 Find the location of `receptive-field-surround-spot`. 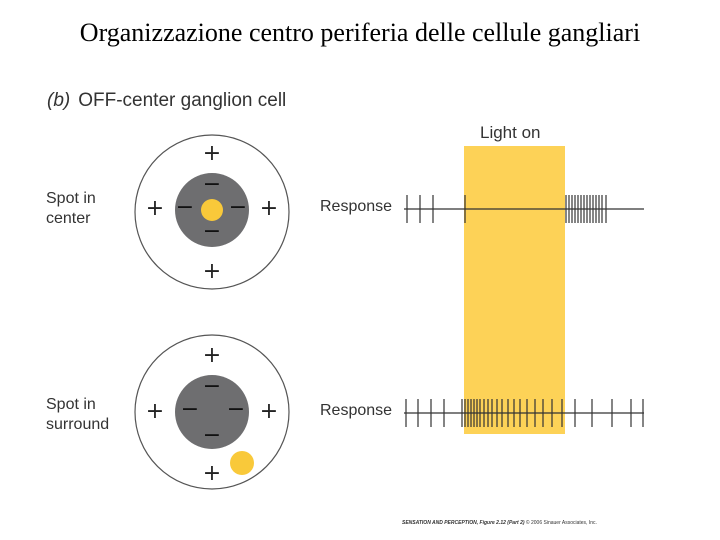

receptive-field-surround-spot is located at coordinates (212, 412).